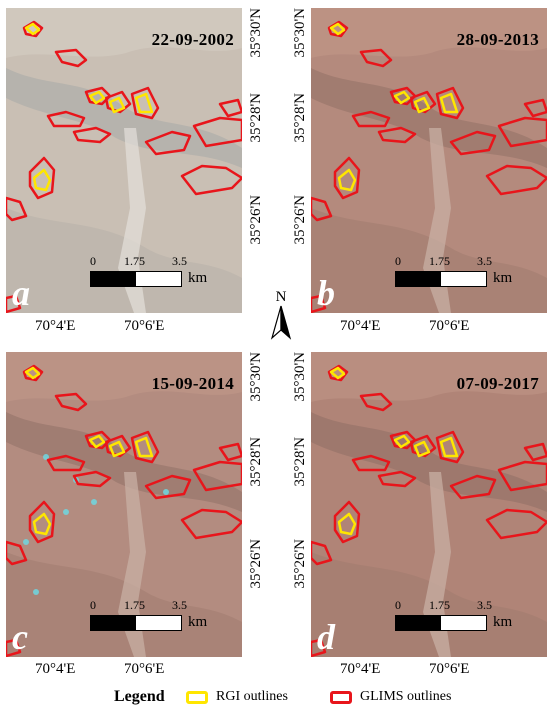 The image size is (550, 715). I want to click on scale-bar-c: 0 1.75 3.5 km, so click(165, 620).